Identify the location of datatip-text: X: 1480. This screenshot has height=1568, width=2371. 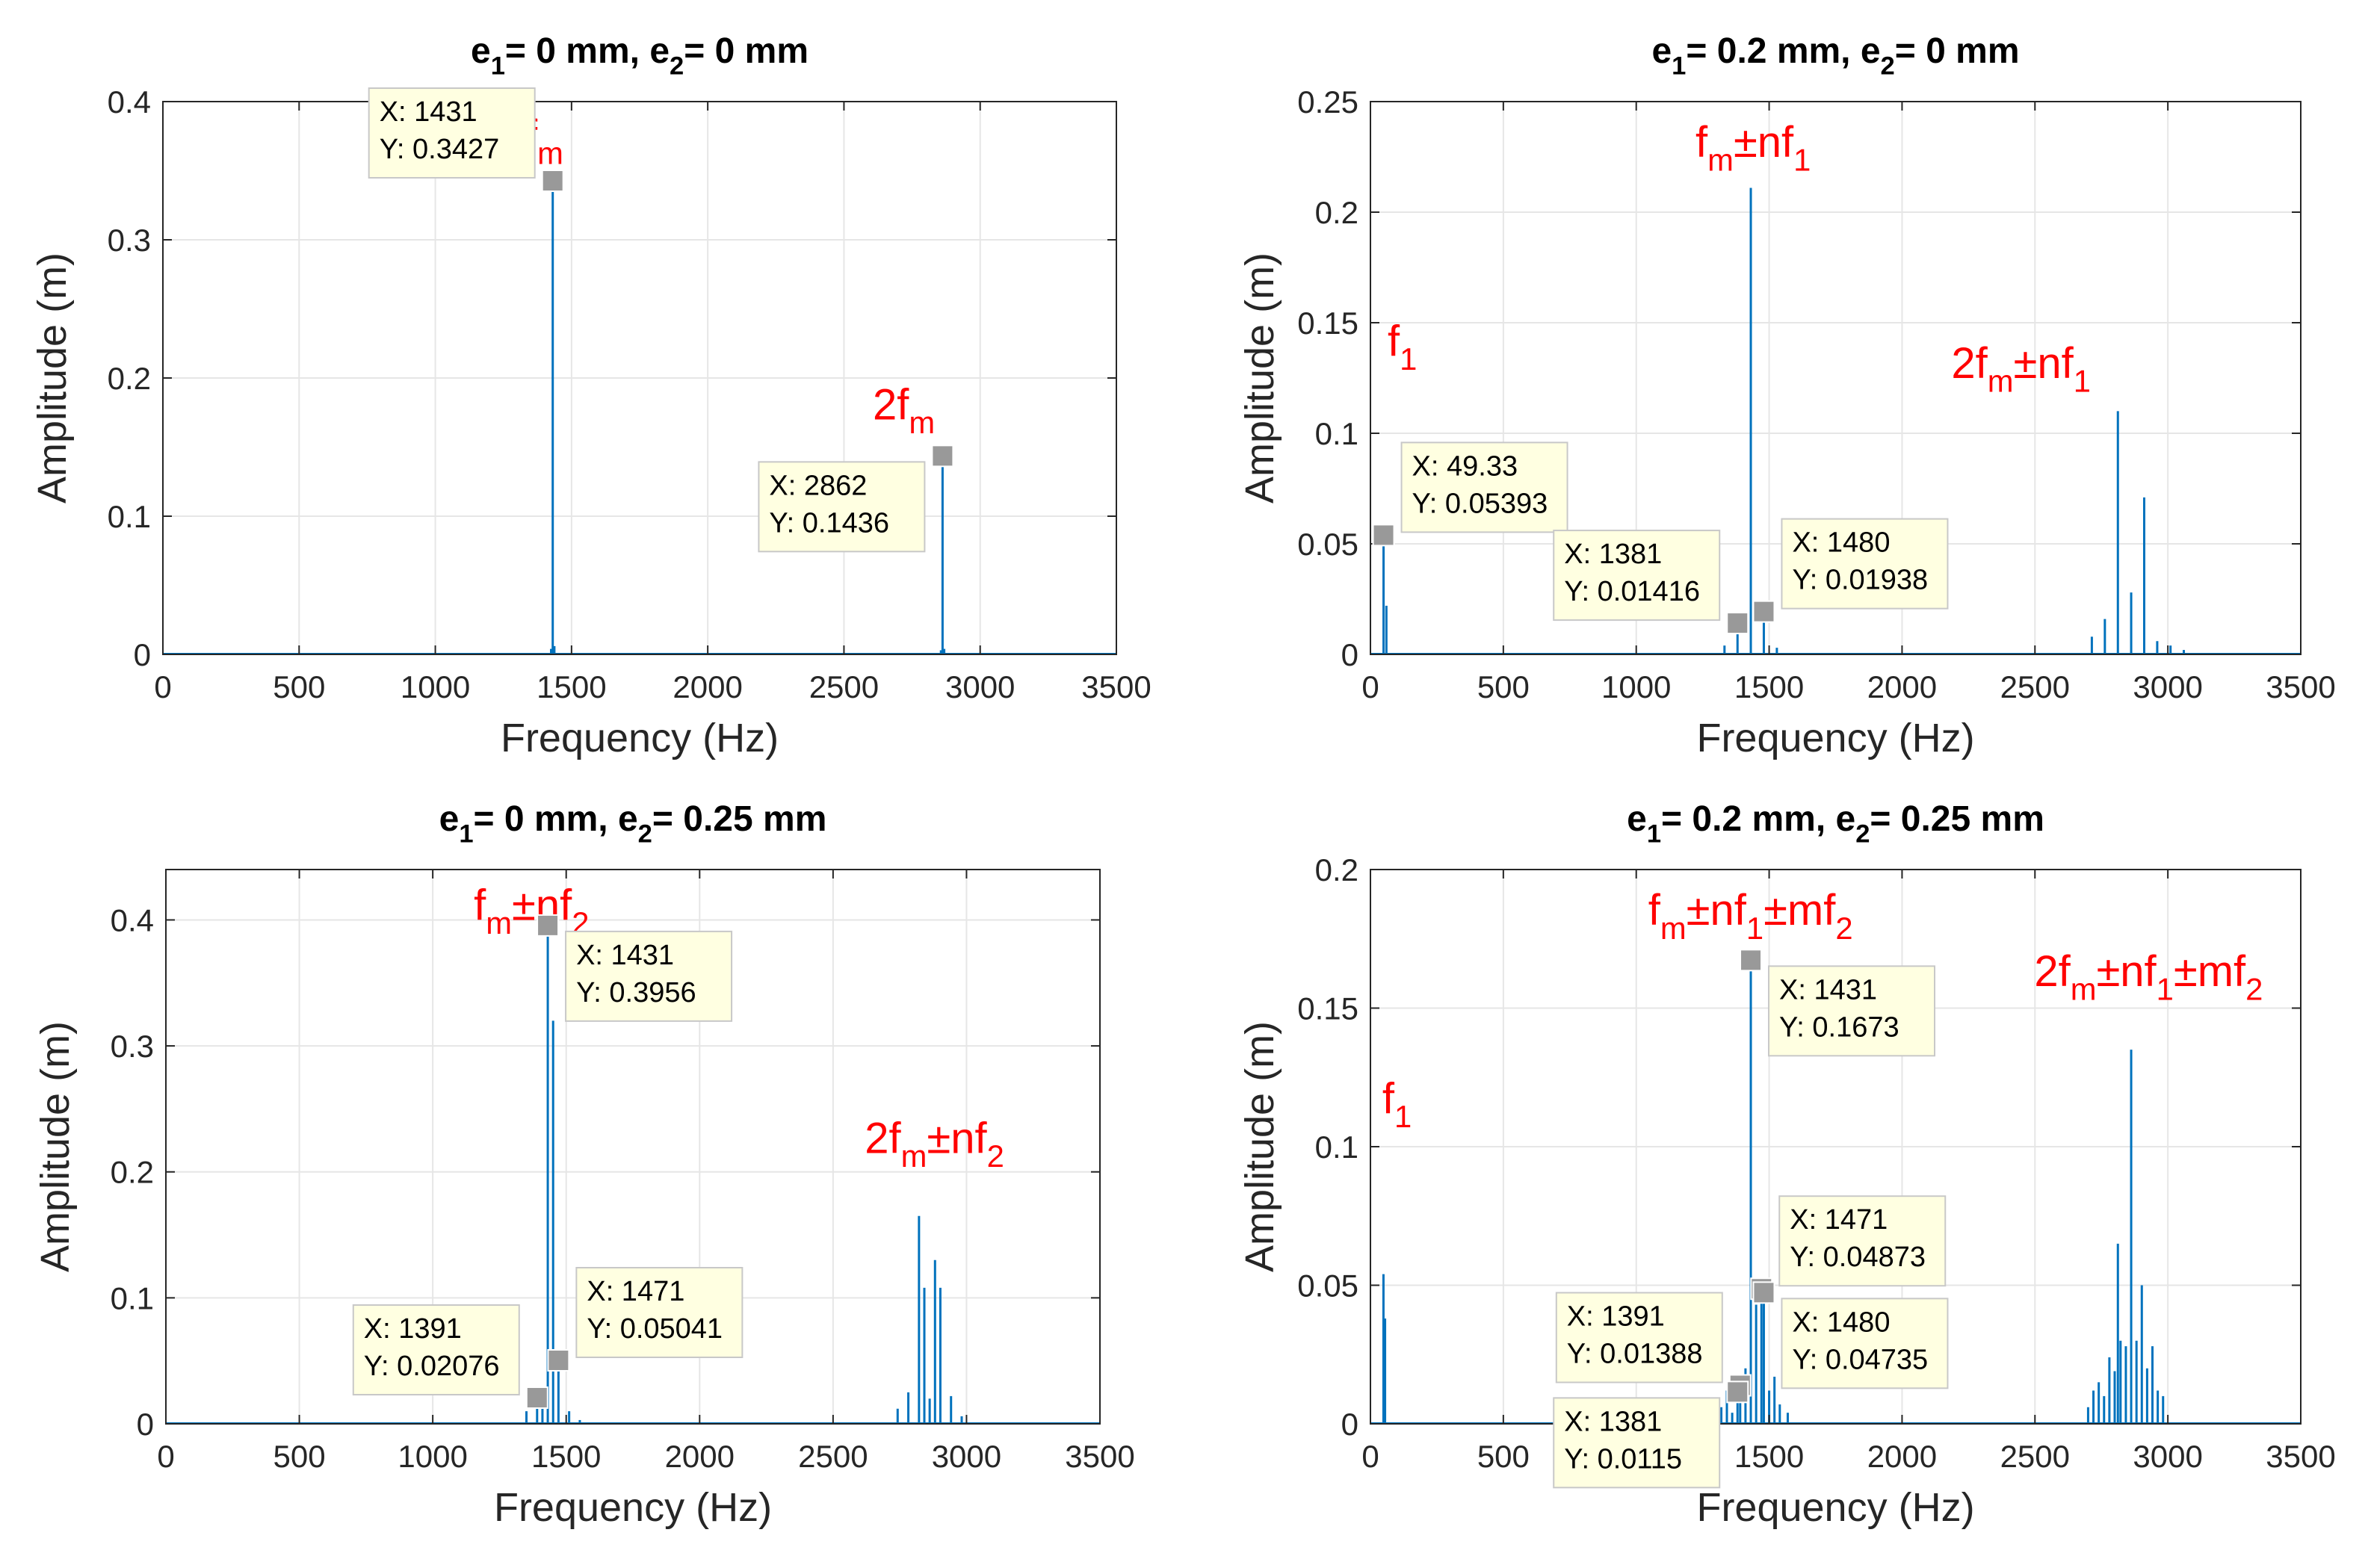
(1841, 1322).